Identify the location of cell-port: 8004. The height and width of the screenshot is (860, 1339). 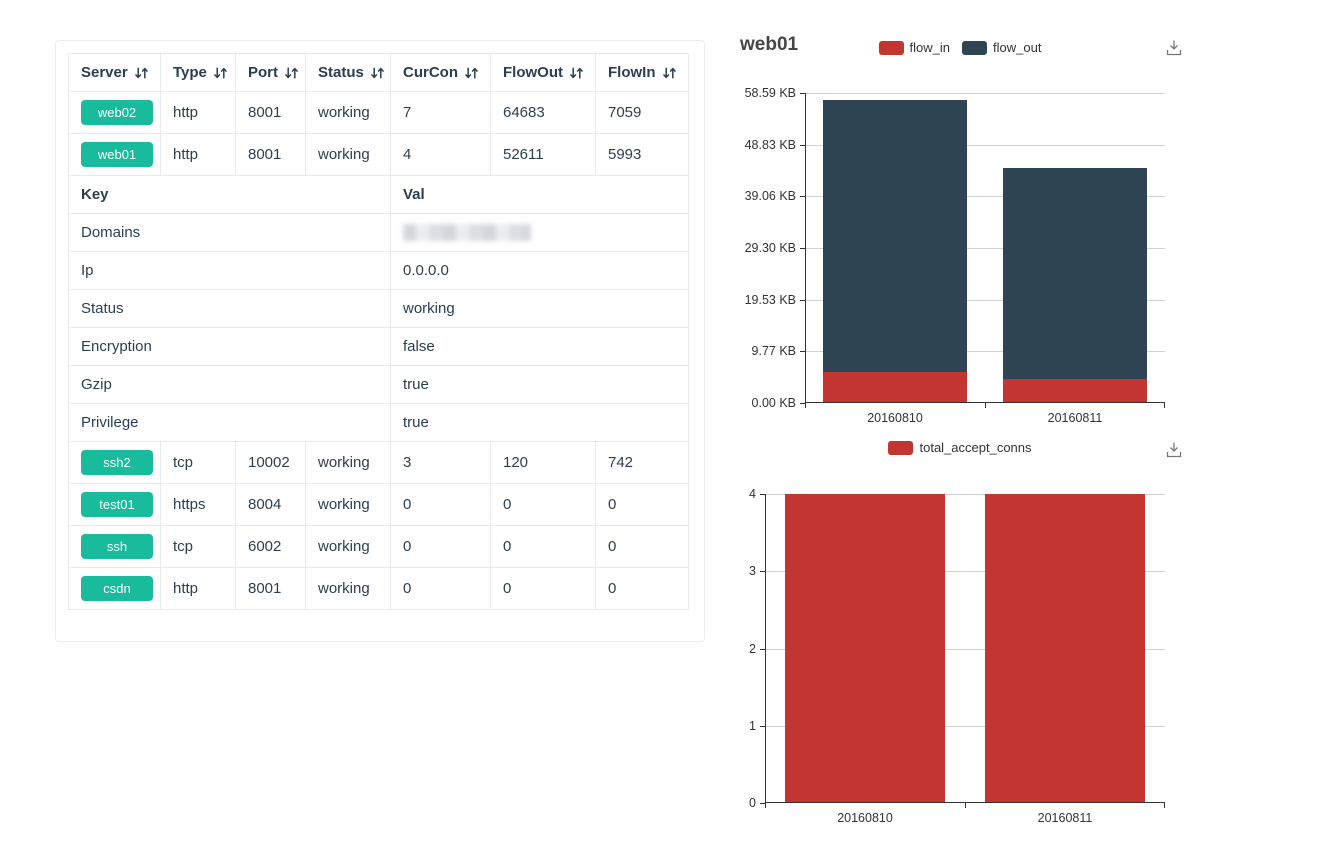
(270, 504).